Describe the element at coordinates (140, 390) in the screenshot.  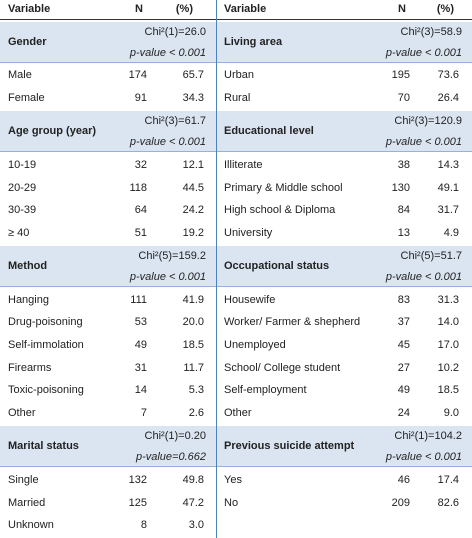
I see `row-n: 14` at that location.